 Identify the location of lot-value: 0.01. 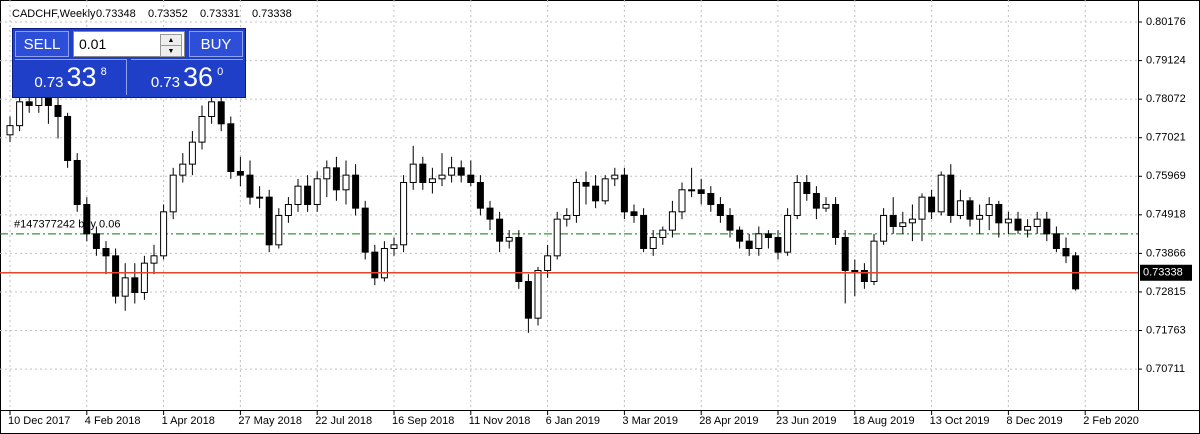
(93, 44).